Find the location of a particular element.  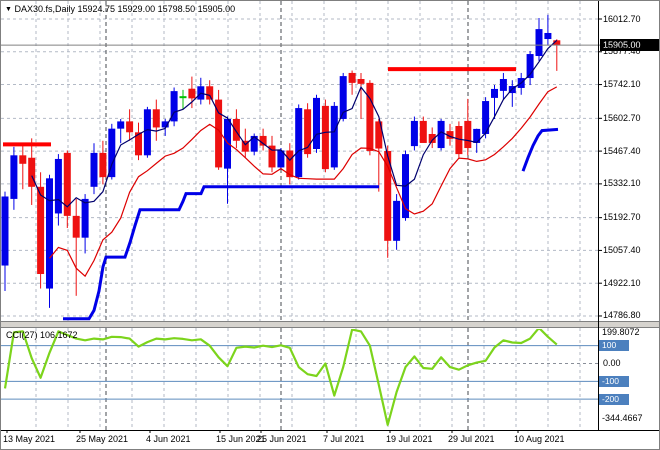

price-axis-label: 15192.70 is located at coordinates (622, 217).